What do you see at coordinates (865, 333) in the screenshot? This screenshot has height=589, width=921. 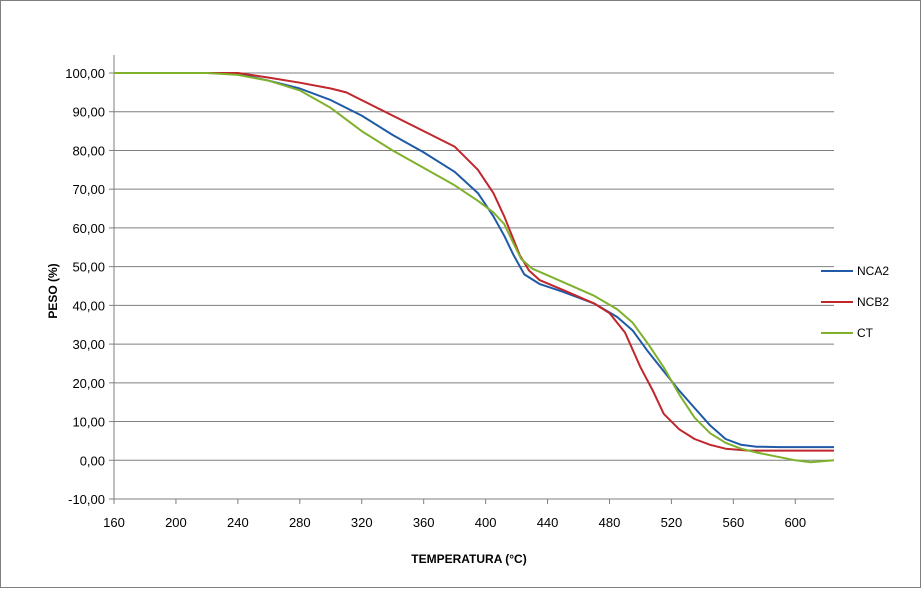 I see `legend-label-ct: CT` at bounding box center [865, 333].